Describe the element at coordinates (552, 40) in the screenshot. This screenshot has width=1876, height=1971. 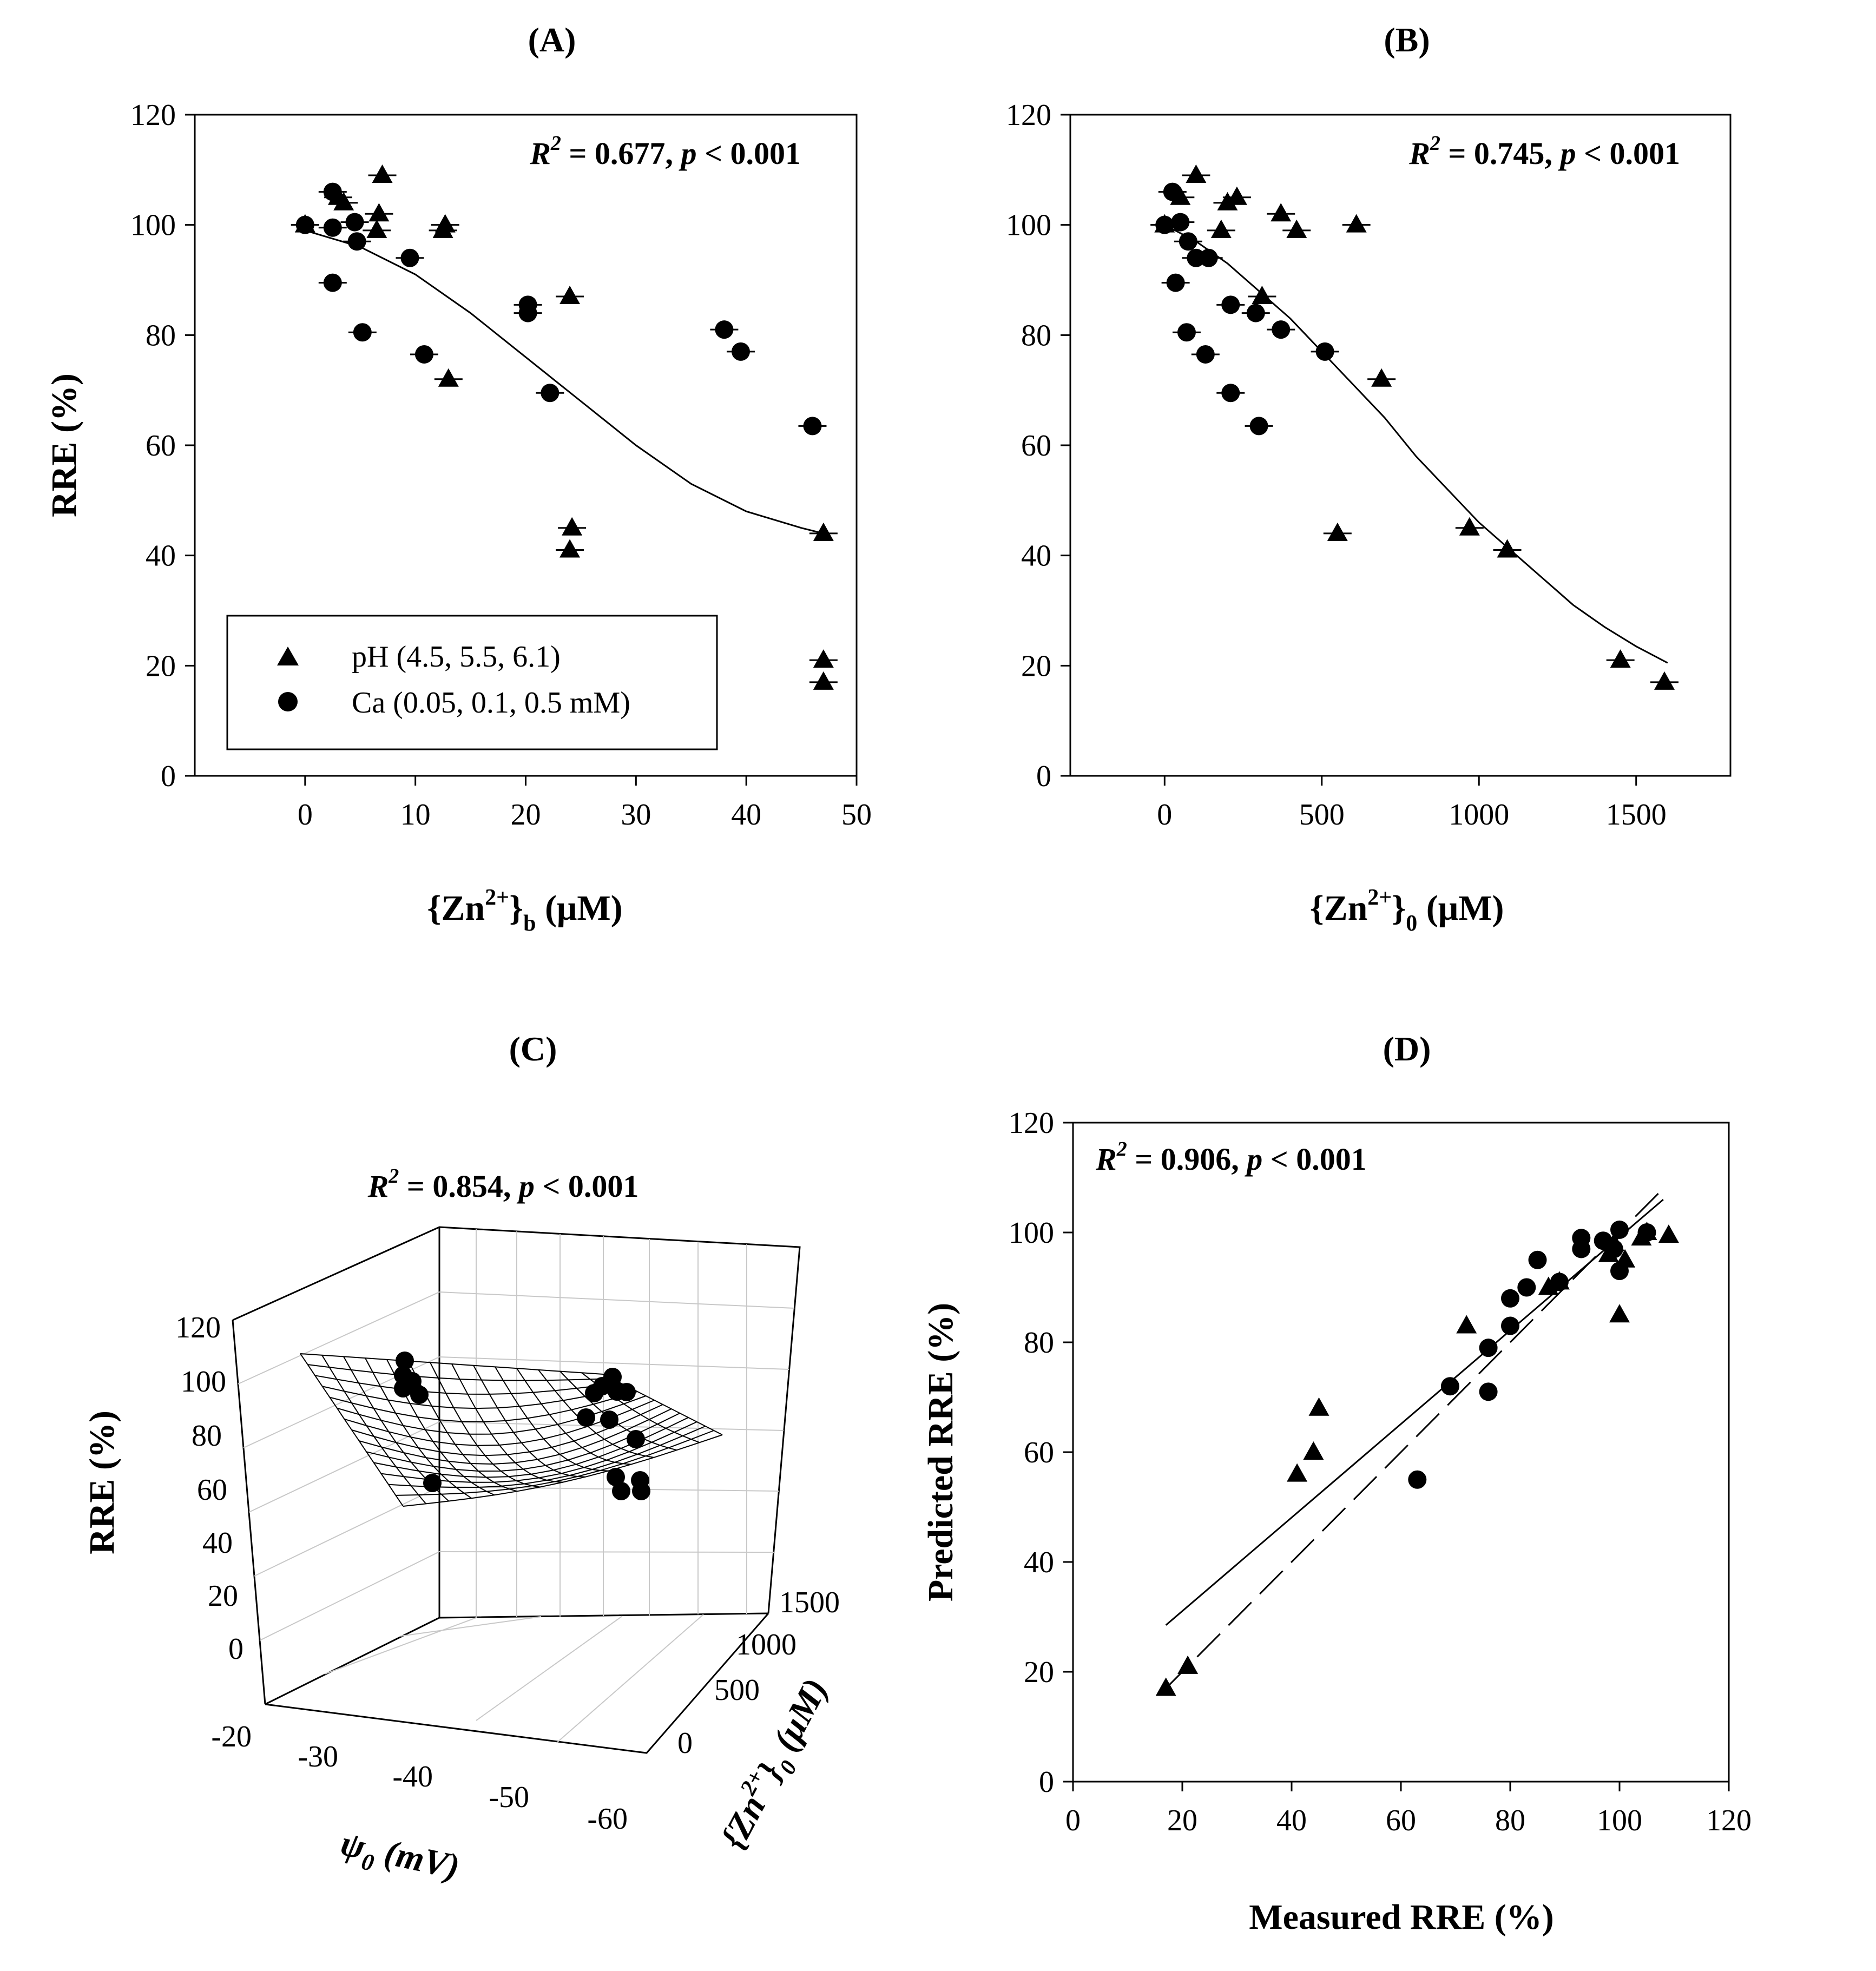
I see `panel-a-title: (A)` at that location.